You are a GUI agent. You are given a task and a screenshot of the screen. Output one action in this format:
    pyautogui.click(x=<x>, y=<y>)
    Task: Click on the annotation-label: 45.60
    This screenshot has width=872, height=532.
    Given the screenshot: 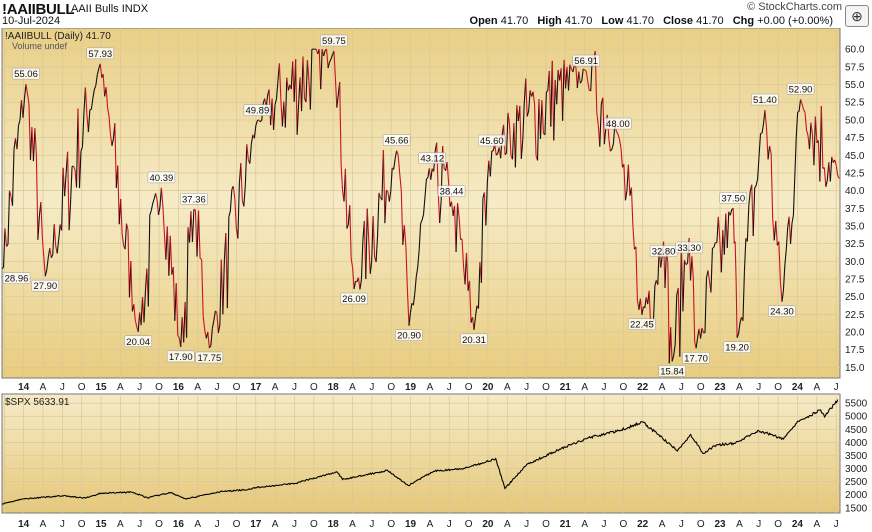 What is the action you would take?
    pyautogui.click(x=492, y=141)
    